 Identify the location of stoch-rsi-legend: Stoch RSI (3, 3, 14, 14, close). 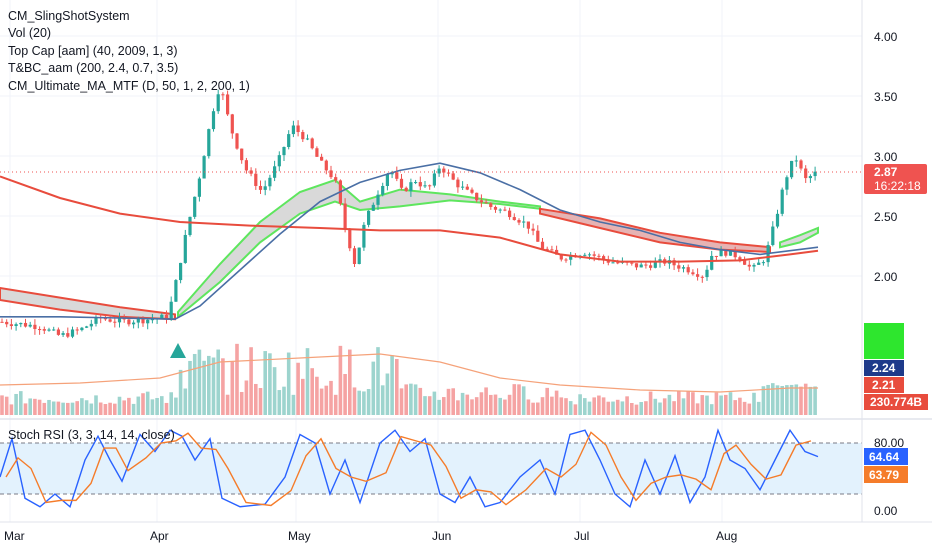
(91, 435).